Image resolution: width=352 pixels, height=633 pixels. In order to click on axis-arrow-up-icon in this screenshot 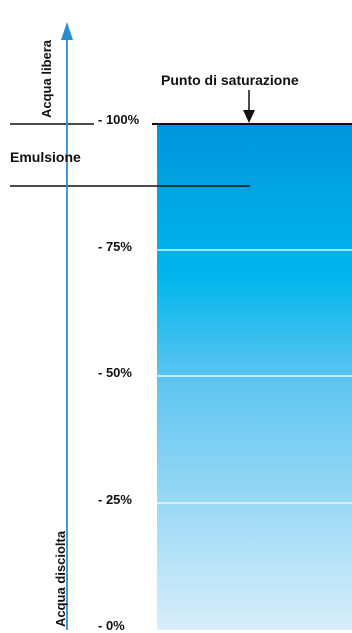, I will do `click(67, 31)`.